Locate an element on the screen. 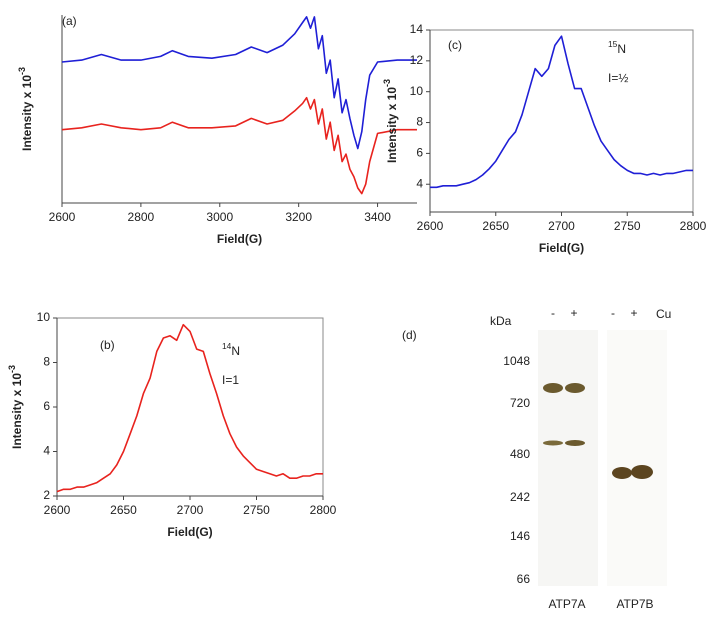 This screenshot has height=619, width=713. marker-label: 1048 is located at coordinates (516, 361).